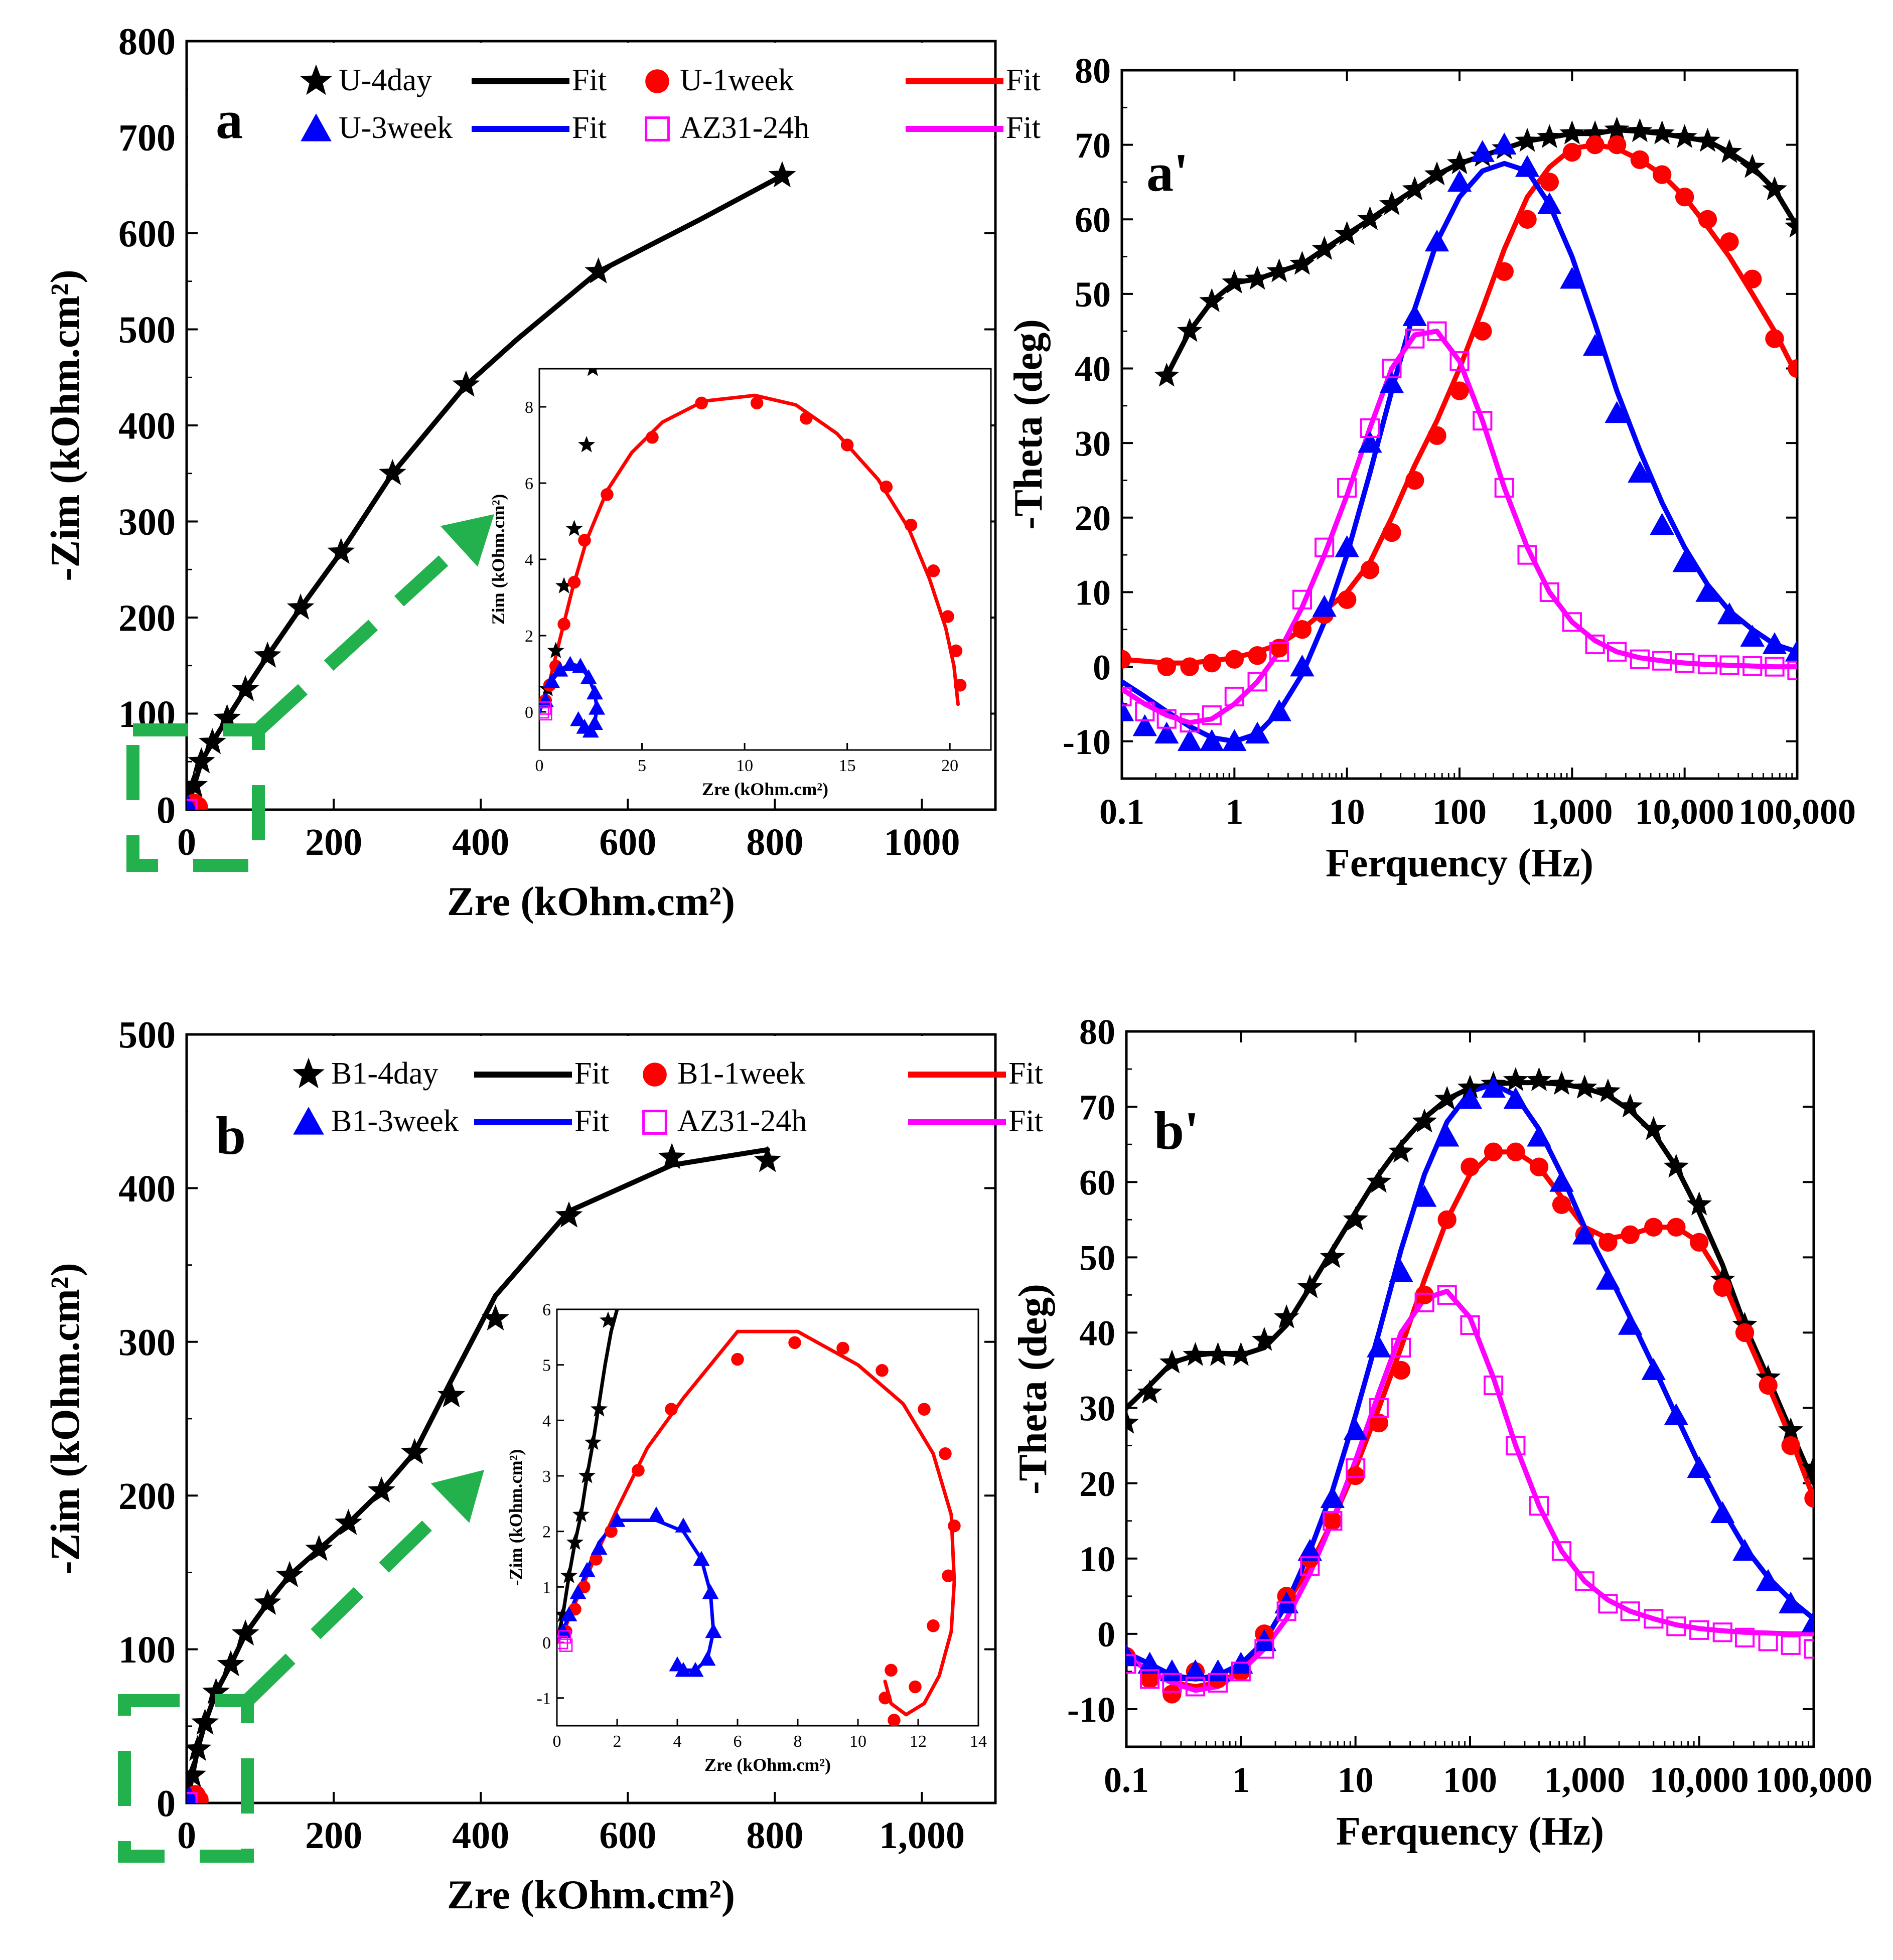 This screenshot has height=1960, width=1893. Describe the element at coordinates (467, 540) in the screenshot. I see `zoom-arrow-head` at that location.